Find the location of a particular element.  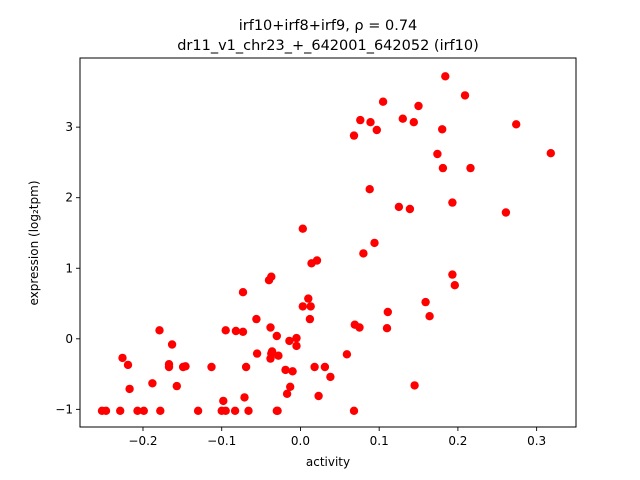

x-axis-label: activity is located at coordinates (328, 462).